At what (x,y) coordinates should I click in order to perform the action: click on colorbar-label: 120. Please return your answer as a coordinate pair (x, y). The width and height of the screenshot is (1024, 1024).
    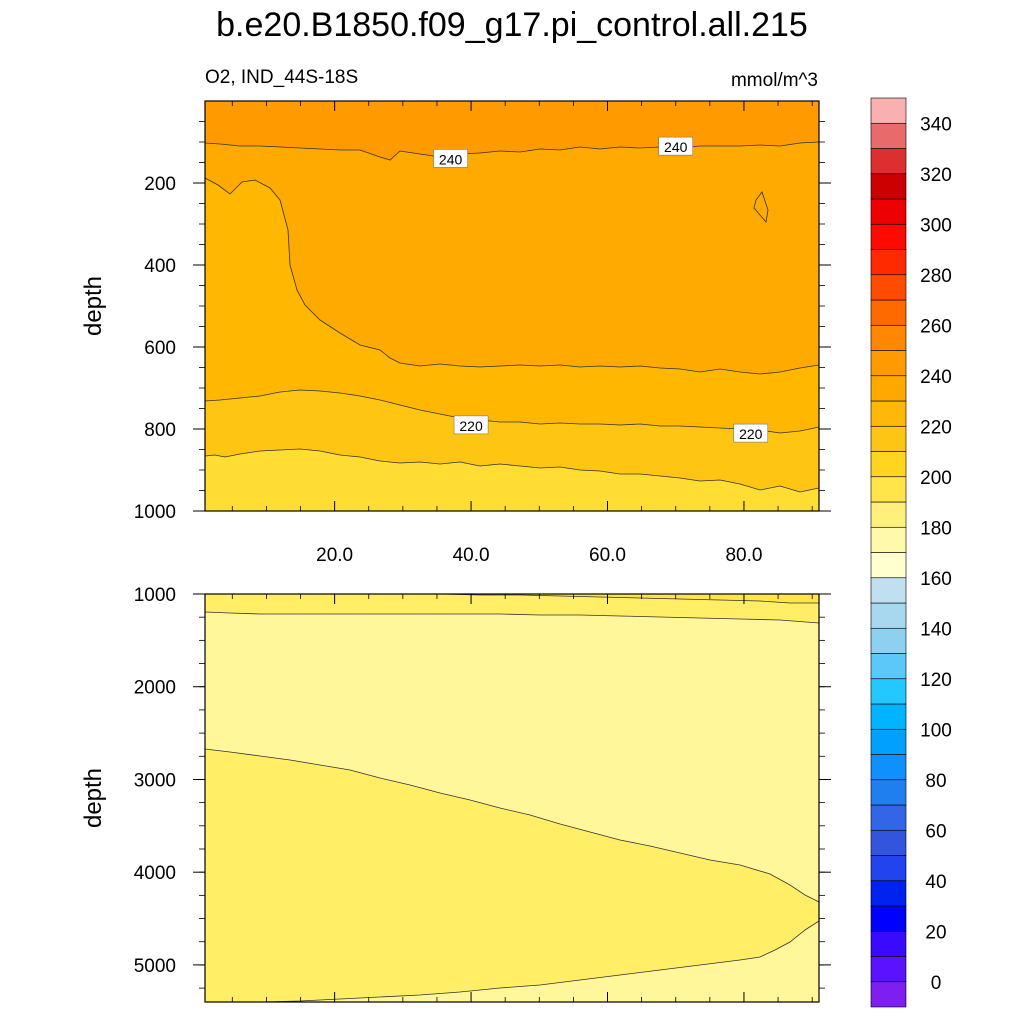
    Looking at the image, I should click on (936, 680).